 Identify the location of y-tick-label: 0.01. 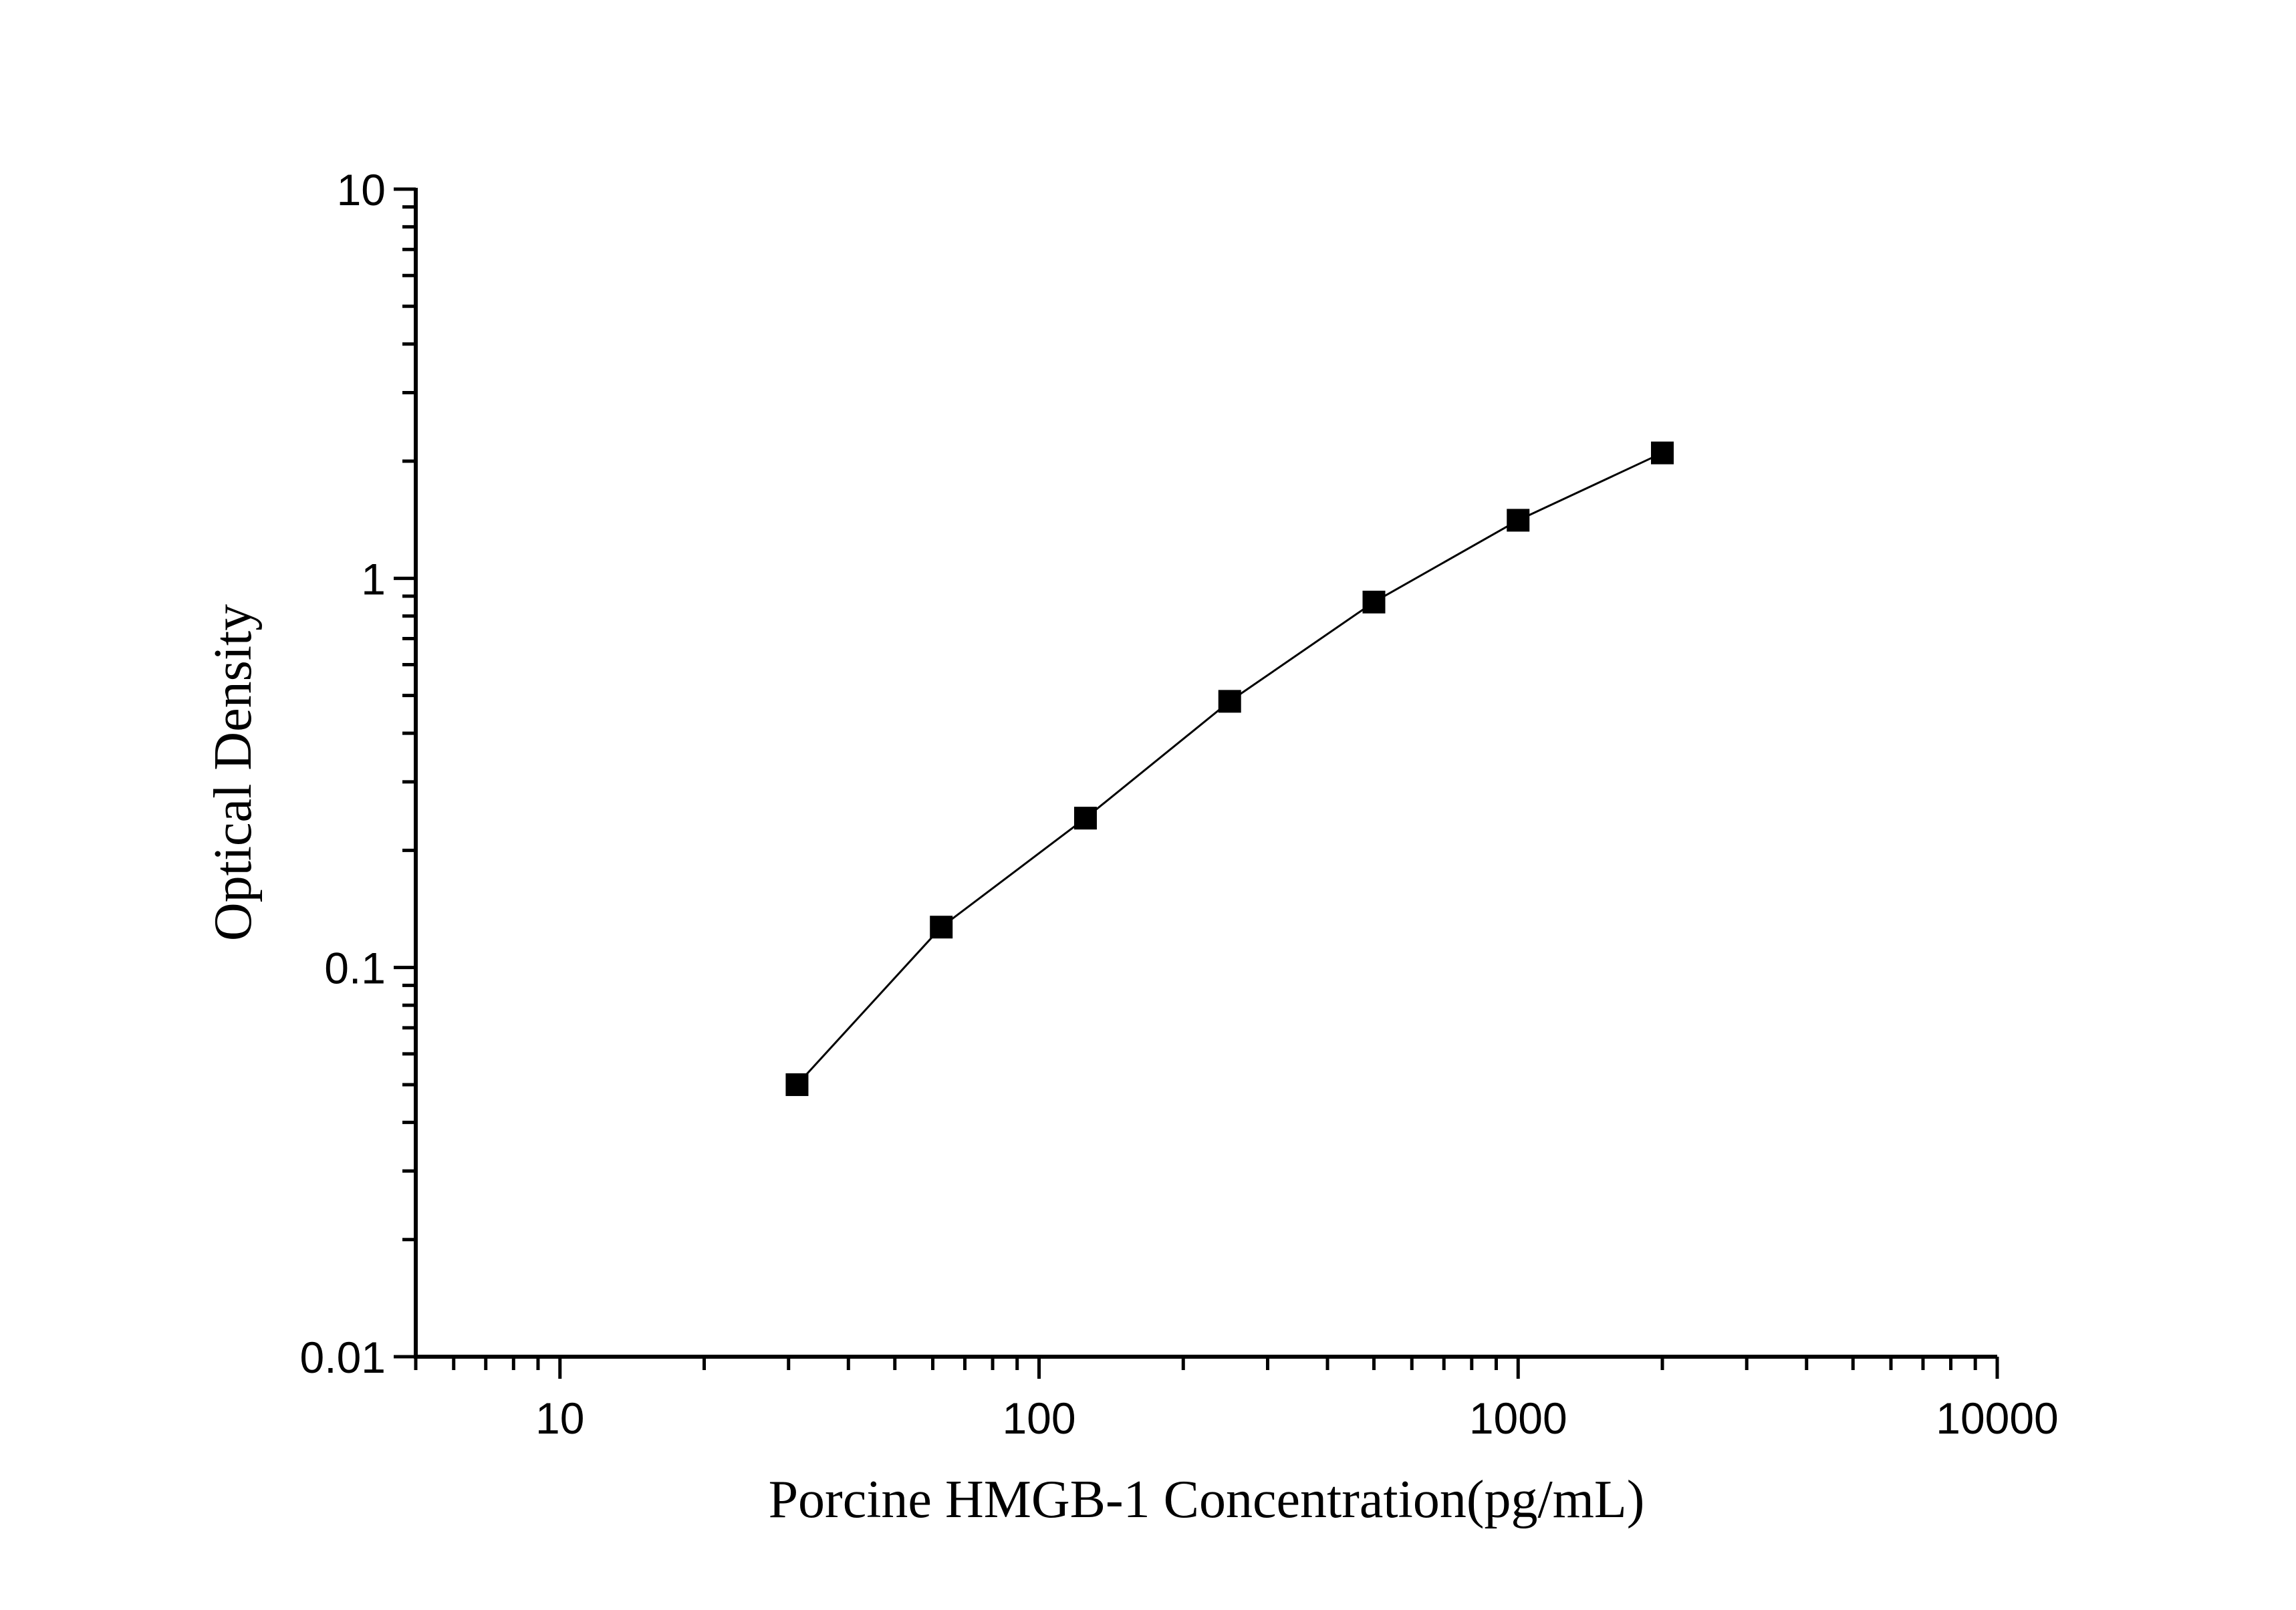
(343, 1357).